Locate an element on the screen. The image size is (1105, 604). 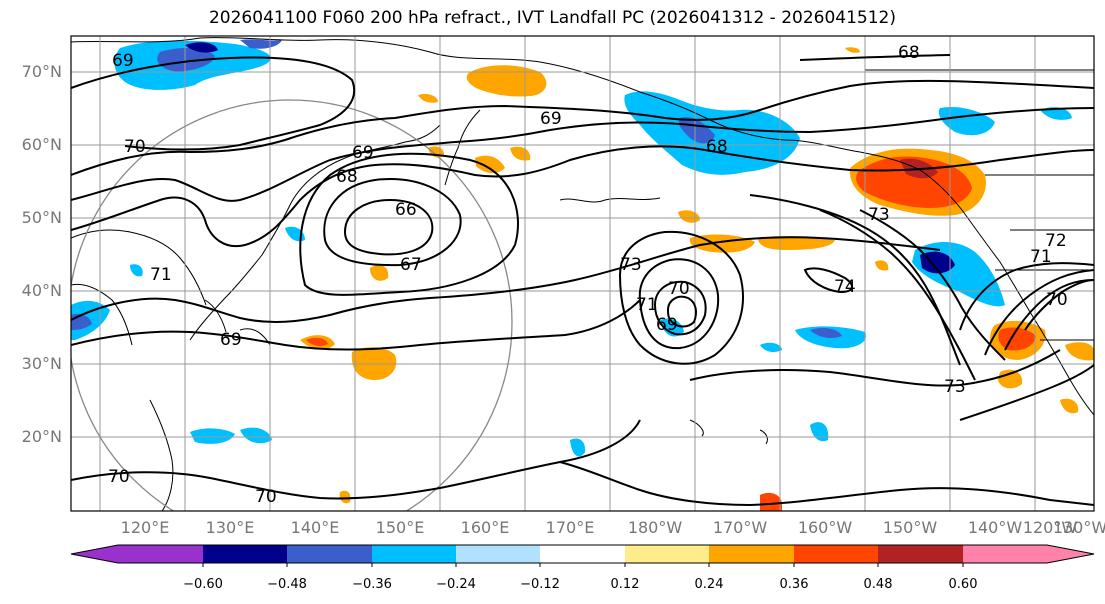
longitude-label: 150°E is located at coordinates (400, 527).